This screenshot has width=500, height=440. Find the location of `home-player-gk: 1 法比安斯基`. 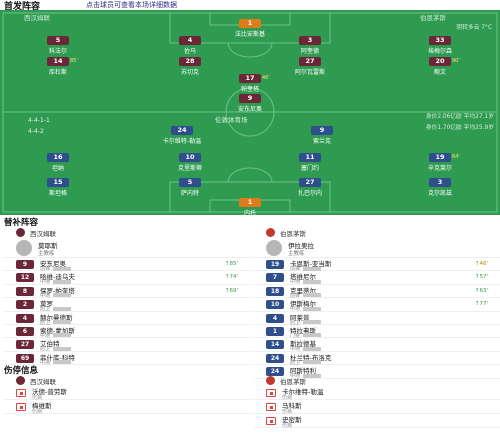

home-player-gk: 1 法比安斯基 is located at coordinates (250, 30).